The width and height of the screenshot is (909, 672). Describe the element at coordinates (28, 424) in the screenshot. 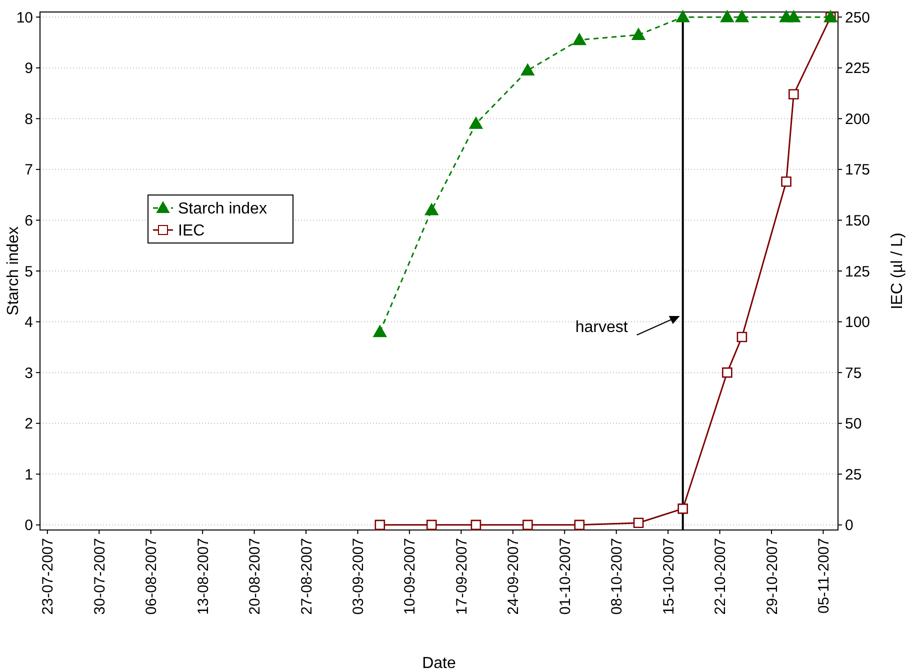

I see `y-tick-label: 2` at that location.